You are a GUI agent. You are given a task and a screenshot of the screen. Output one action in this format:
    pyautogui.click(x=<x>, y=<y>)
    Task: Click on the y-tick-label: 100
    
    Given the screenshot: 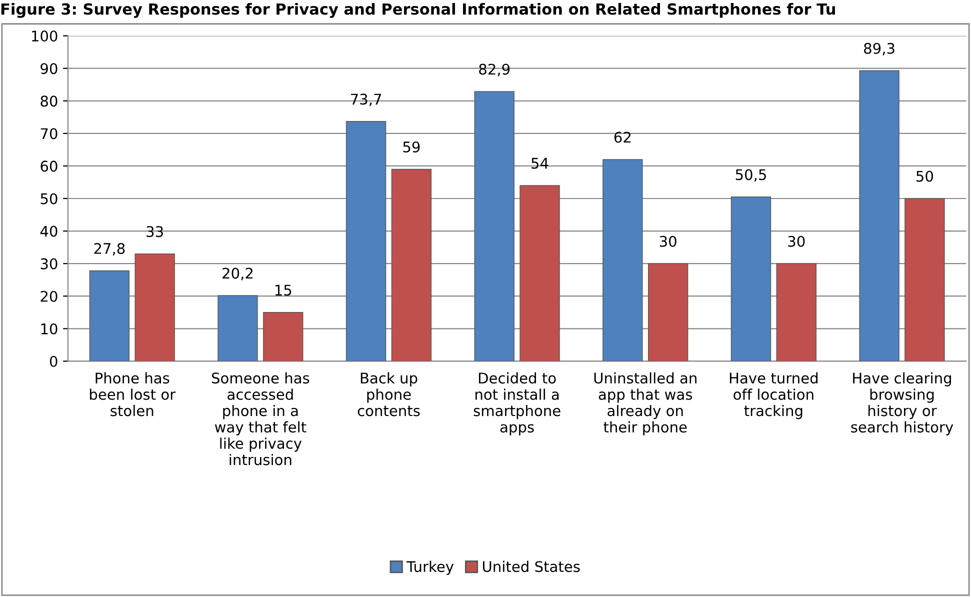 What is the action you would take?
    pyautogui.click(x=45, y=36)
    